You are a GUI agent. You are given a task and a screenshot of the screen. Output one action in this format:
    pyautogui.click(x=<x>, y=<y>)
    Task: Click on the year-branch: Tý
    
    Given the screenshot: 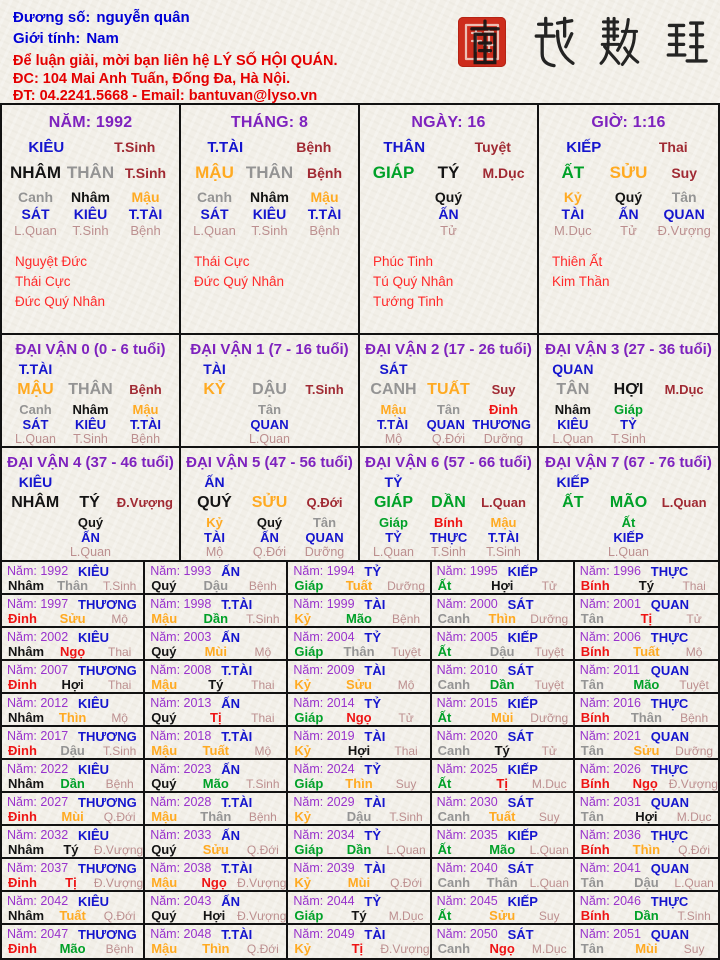 What is the action you would take?
    pyautogui.click(x=502, y=750)
    